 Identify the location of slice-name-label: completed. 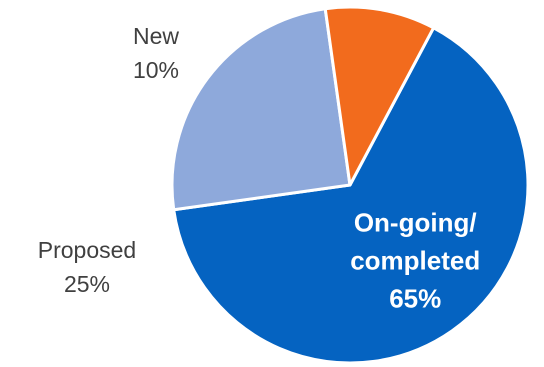
(415, 261).